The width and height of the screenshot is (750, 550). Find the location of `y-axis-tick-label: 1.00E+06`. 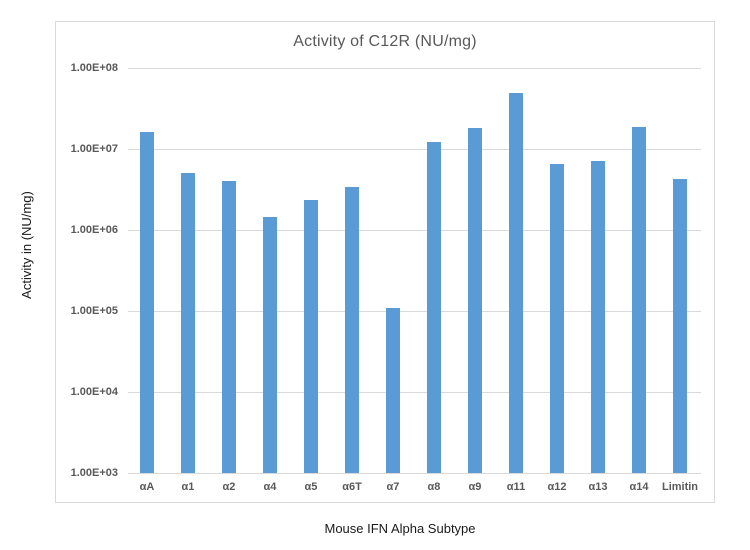

y-axis-tick-label: 1.00E+06 is located at coordinates (94, 229).